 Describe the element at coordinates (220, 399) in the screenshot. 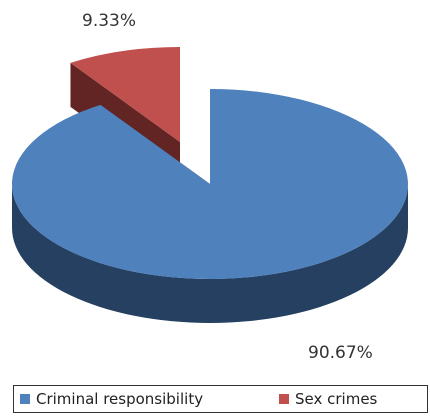

I see `legend: Criminal responsibility Sex crimes` at that location.